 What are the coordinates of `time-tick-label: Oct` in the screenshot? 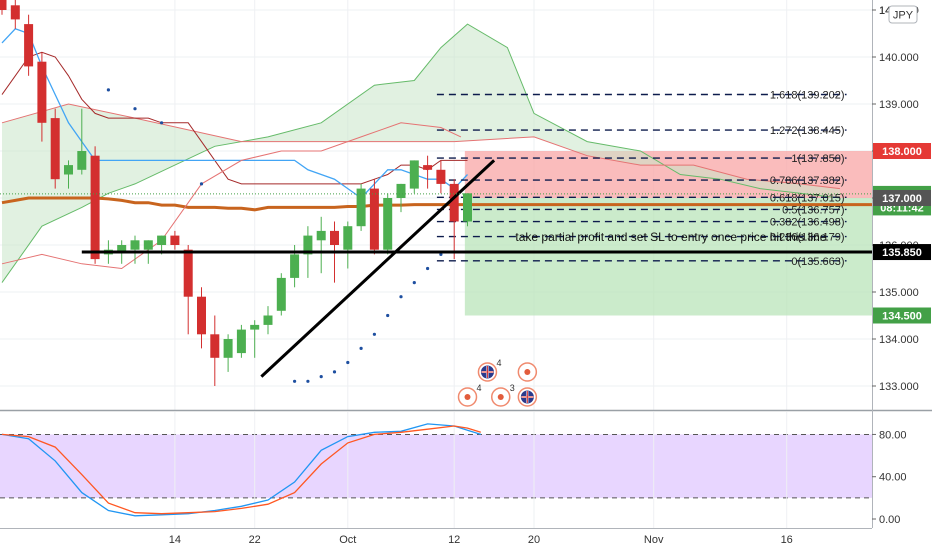 It's located at (347, 540).